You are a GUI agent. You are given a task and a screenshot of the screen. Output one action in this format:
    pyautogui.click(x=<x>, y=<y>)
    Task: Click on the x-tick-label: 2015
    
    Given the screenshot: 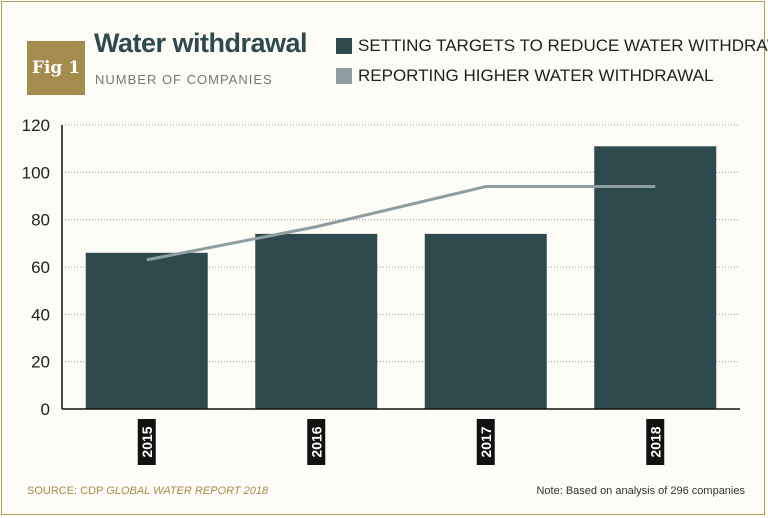 What is the action you would take?
    pyautogui.click(x=147, y=441)
    